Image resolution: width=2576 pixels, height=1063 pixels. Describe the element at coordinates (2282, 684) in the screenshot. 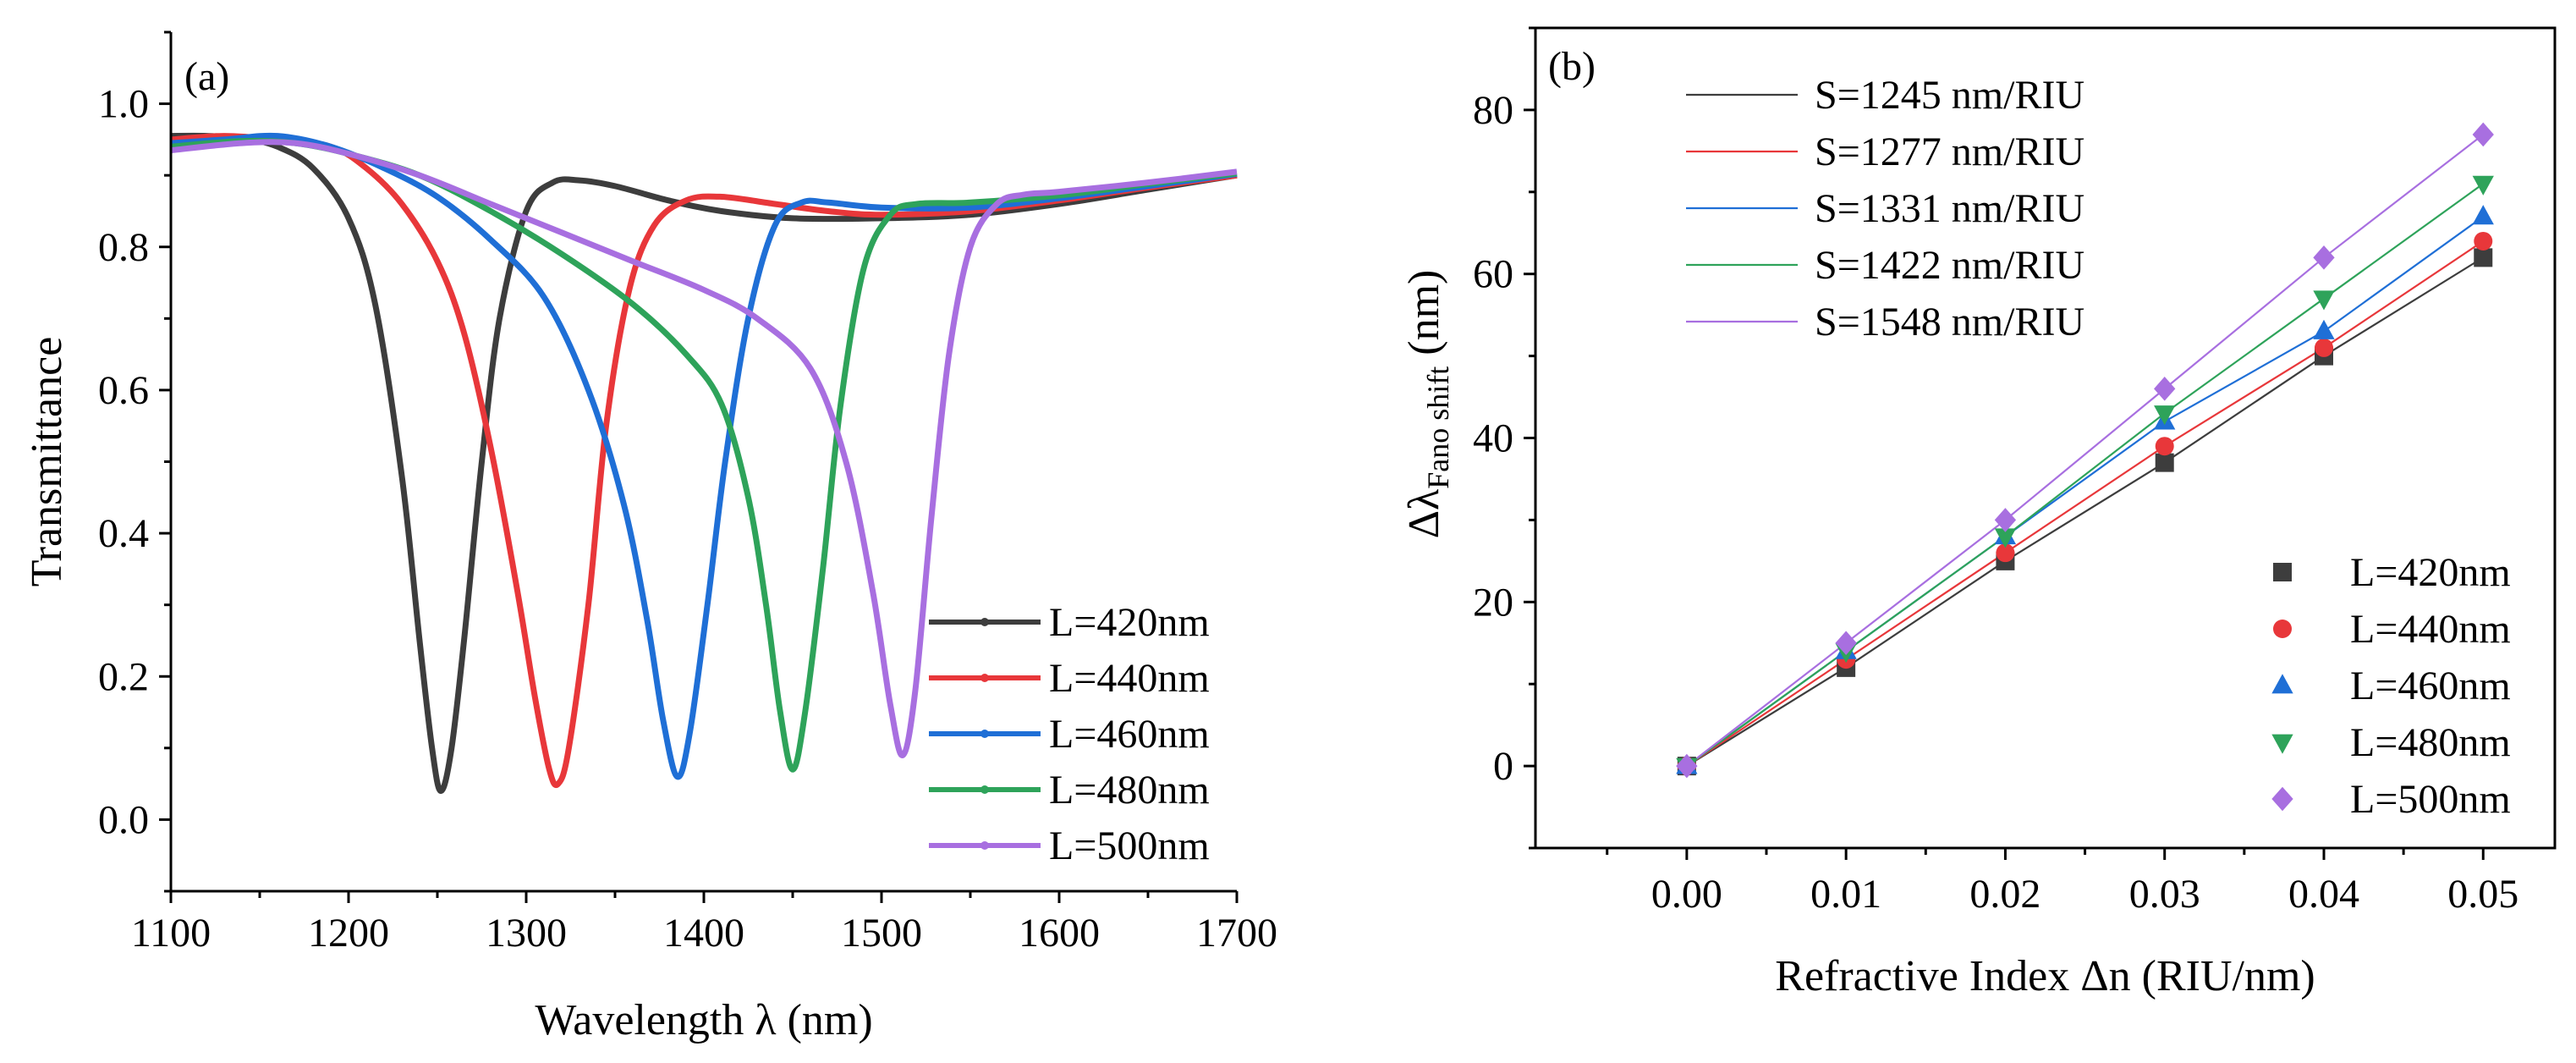

I see `marker-legend-symbol-l-460nm` at that location.